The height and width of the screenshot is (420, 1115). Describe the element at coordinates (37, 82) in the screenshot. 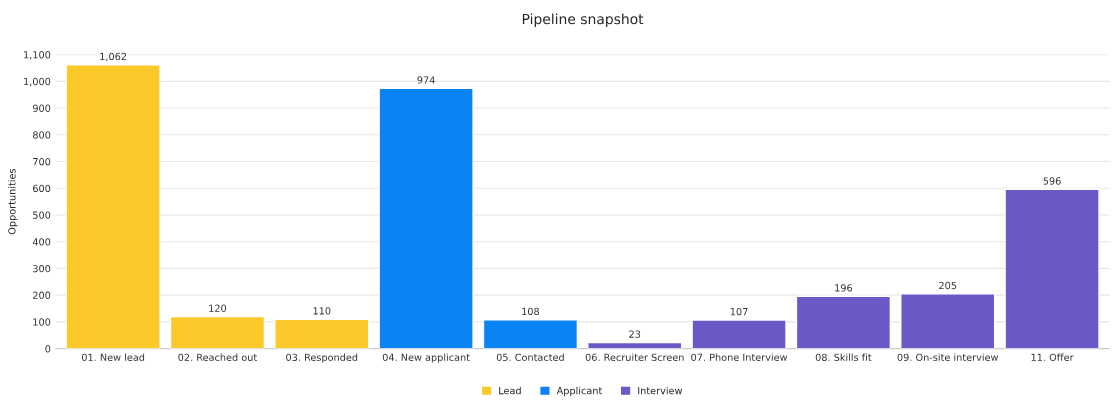

I see `y-tick-label: 1,000` at that location.